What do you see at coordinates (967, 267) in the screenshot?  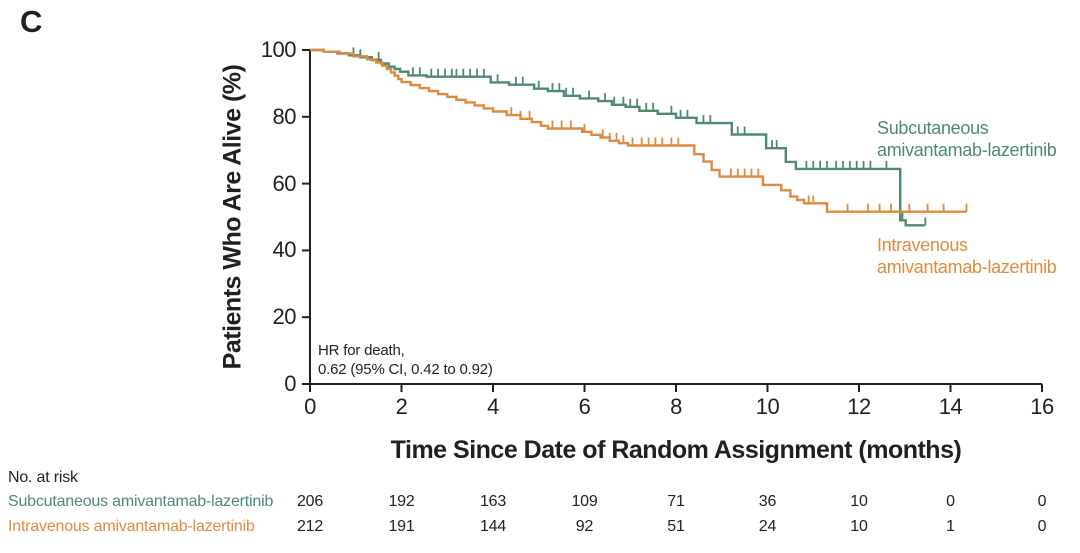 I see `series-label-intravenous-line2: amivantamab-lazertinib` at bounding box center [967, 267].